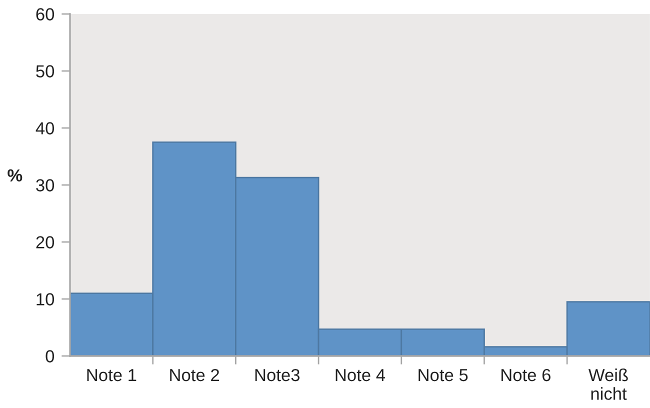  Describe the element at coordinates (608, 384) in the screenshot. I see `x-tick-label: Weiß nicht` at that location.